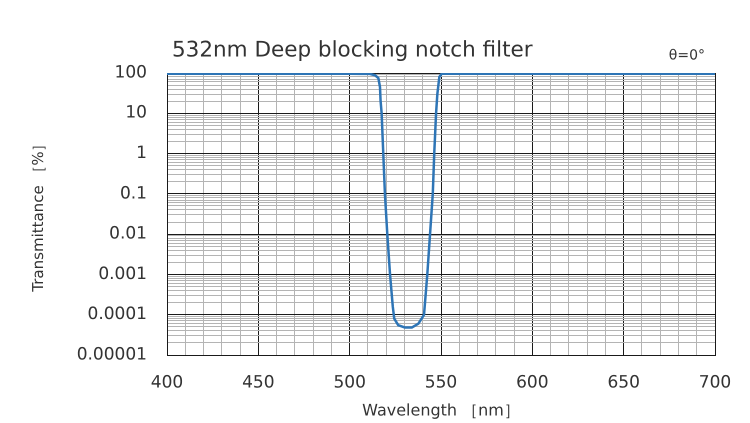 The width and height of the screenshot is (750, 423). Describe the element at coordinates (122, 274) in the screenshot. I see `y-tick-label: 0.001` at that location.